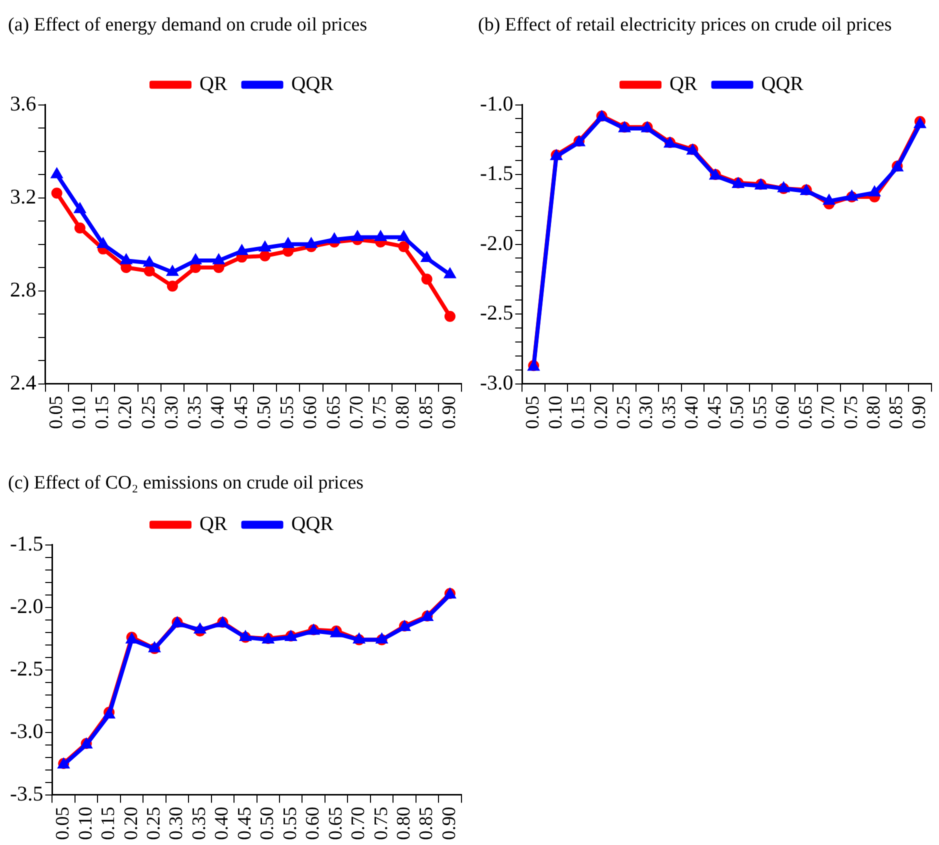 Image resolution: width=939 pixels, height=845 pixels. I want to click on chart-title: (b) Effect of retail electricity prices on crude oil prices, so click(685, 25).